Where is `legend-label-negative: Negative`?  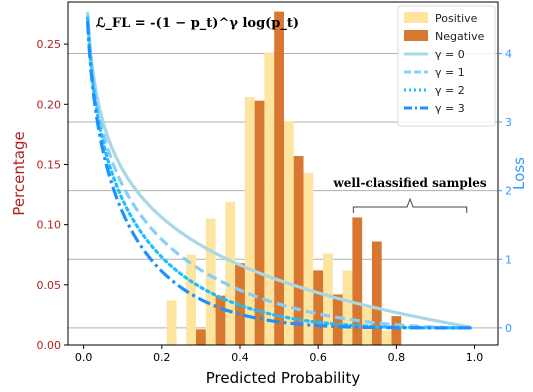 legend-label-negative: Negative is located at coordinates (460, 36).